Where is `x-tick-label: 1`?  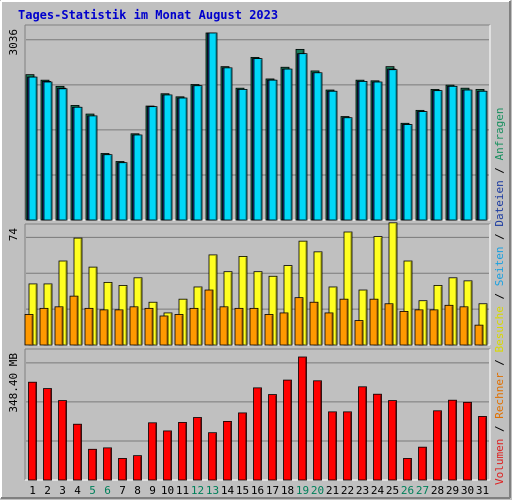
x-tick-label: 1 is located at coordinates (32, 490).